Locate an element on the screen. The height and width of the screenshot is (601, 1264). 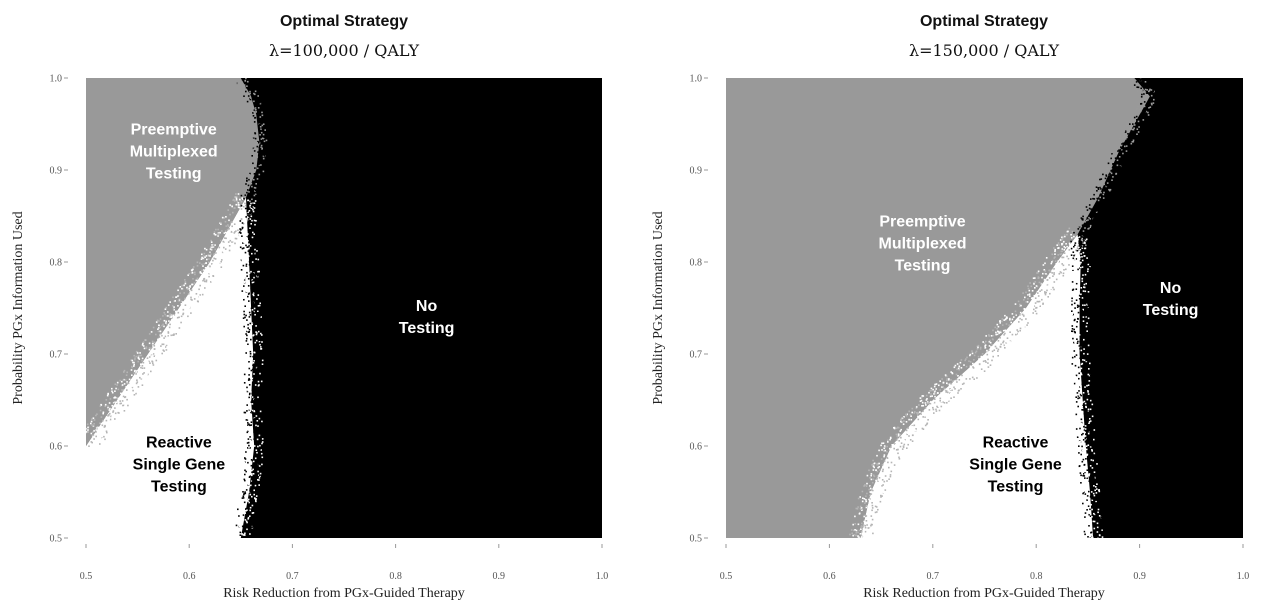
chart-subtitle: λ=150,000 / QALY is located at coordinates (984, 50).